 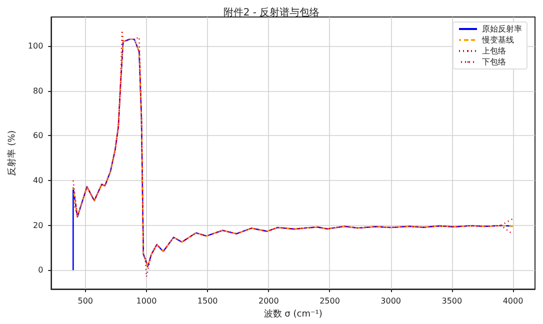 What do you see at coordinates (494, 51) in the screenshot?
I see `legend-label: 上包络` at bounding box center [494, 51].